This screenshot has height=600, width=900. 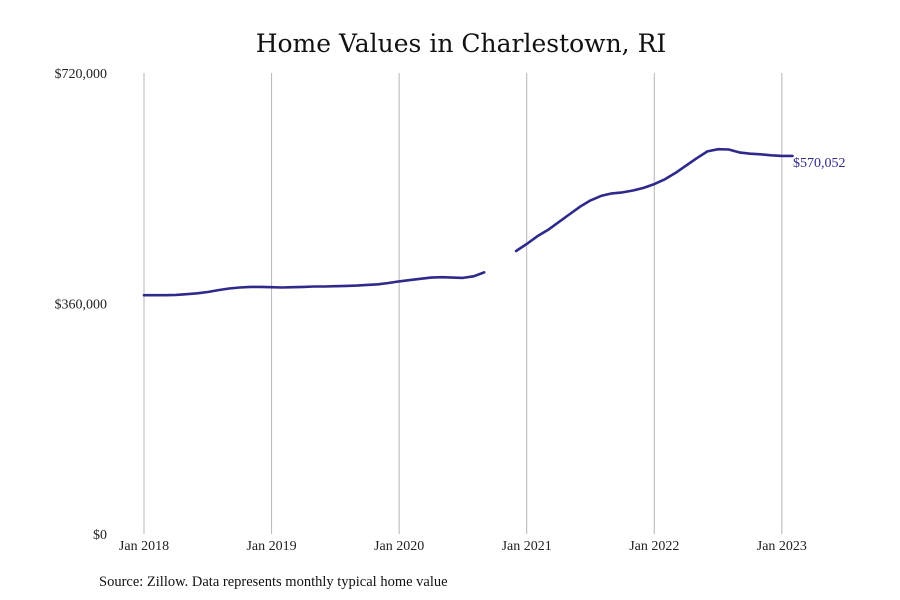 I want to click on chart-title: Home Values in Charlestown, RI, so click(x=461, y=43).